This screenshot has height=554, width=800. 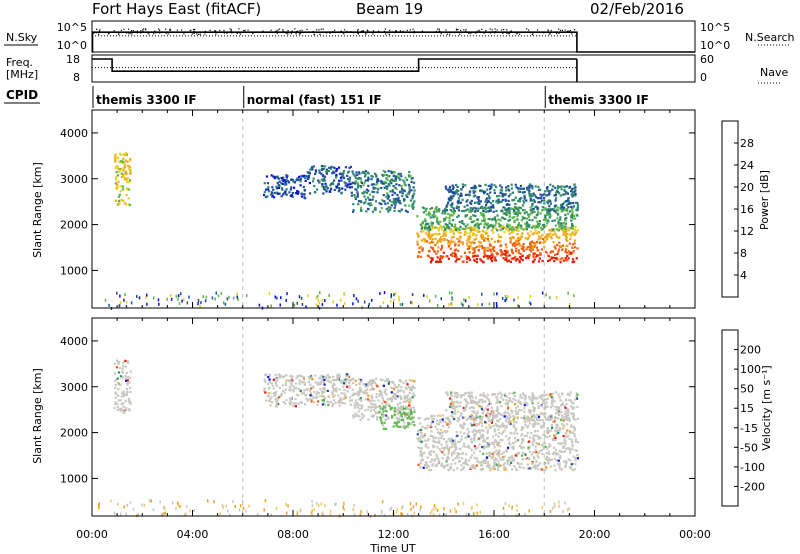 What do you see at coordinates (393, 40) in the screenshot?
I see `noise-series` at bounding box center [393, 40].